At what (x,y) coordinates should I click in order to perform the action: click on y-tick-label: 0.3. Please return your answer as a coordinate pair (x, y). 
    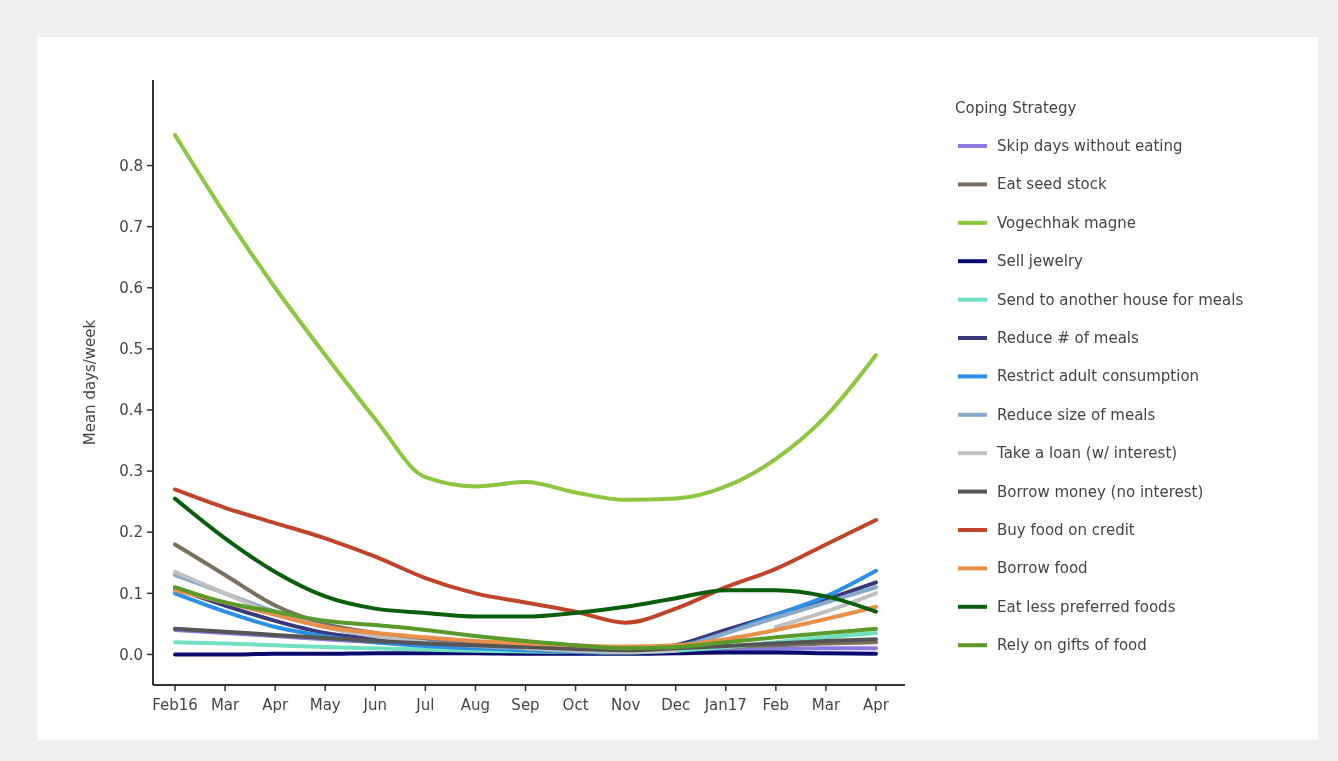
    Looking at the image, I should click on (131, 471).